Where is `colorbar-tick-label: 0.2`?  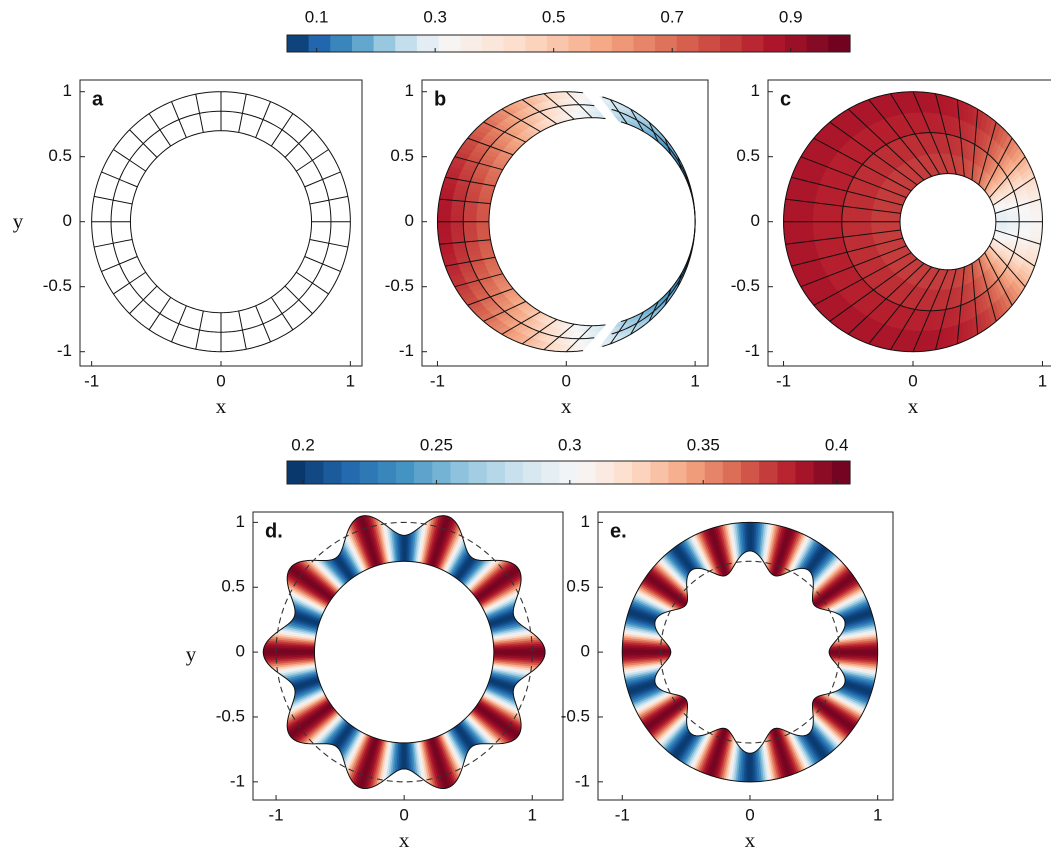 colorbar-tick-label: 0.2 is located at coordinates (303, 444).